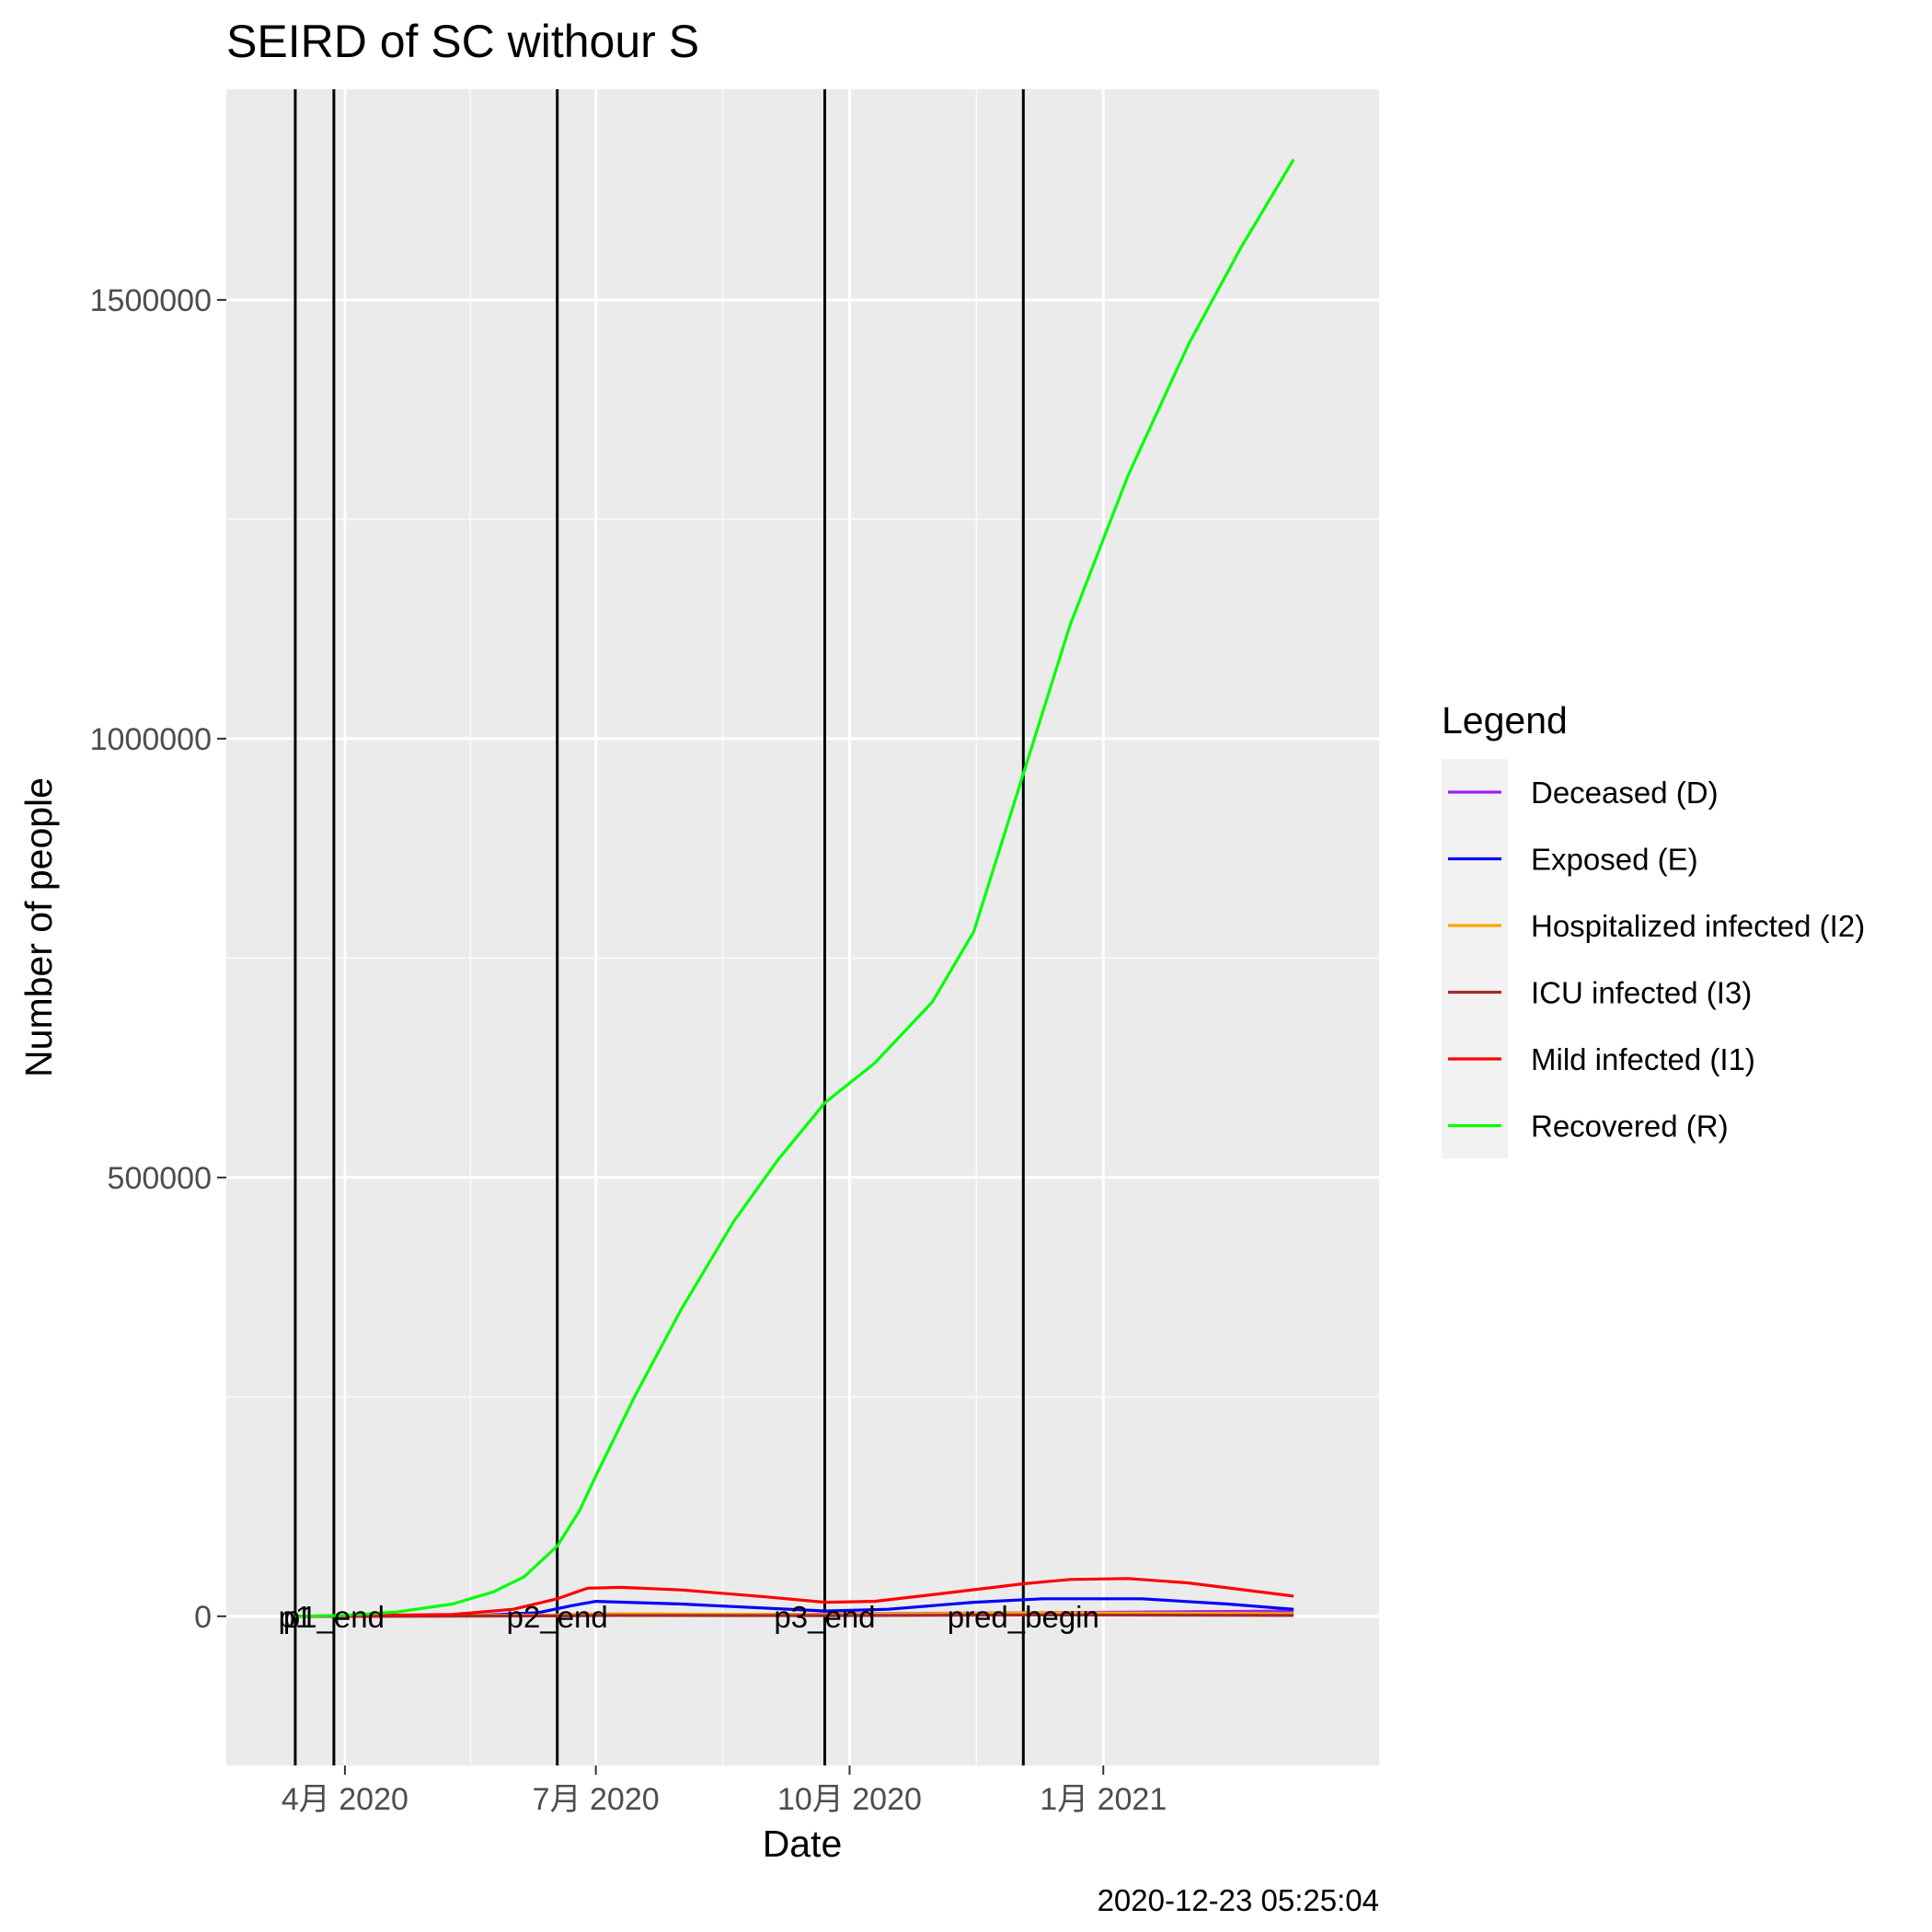 The image size is (1932, 1932). I want to click on chart-title: SEIRD of SC withour S, so click(462, 41).